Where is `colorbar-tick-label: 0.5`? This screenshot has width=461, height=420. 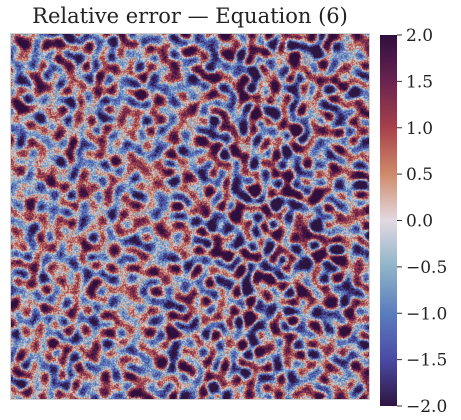 colorbar-tick-label: 0.5 is located at coordinates (419, 175).